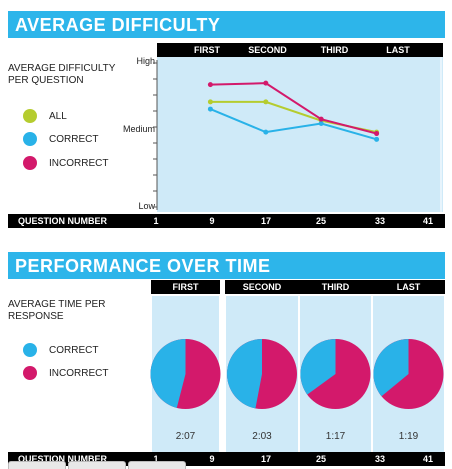  I want to click on pie-time-label: 1:17, so click(335, 436).